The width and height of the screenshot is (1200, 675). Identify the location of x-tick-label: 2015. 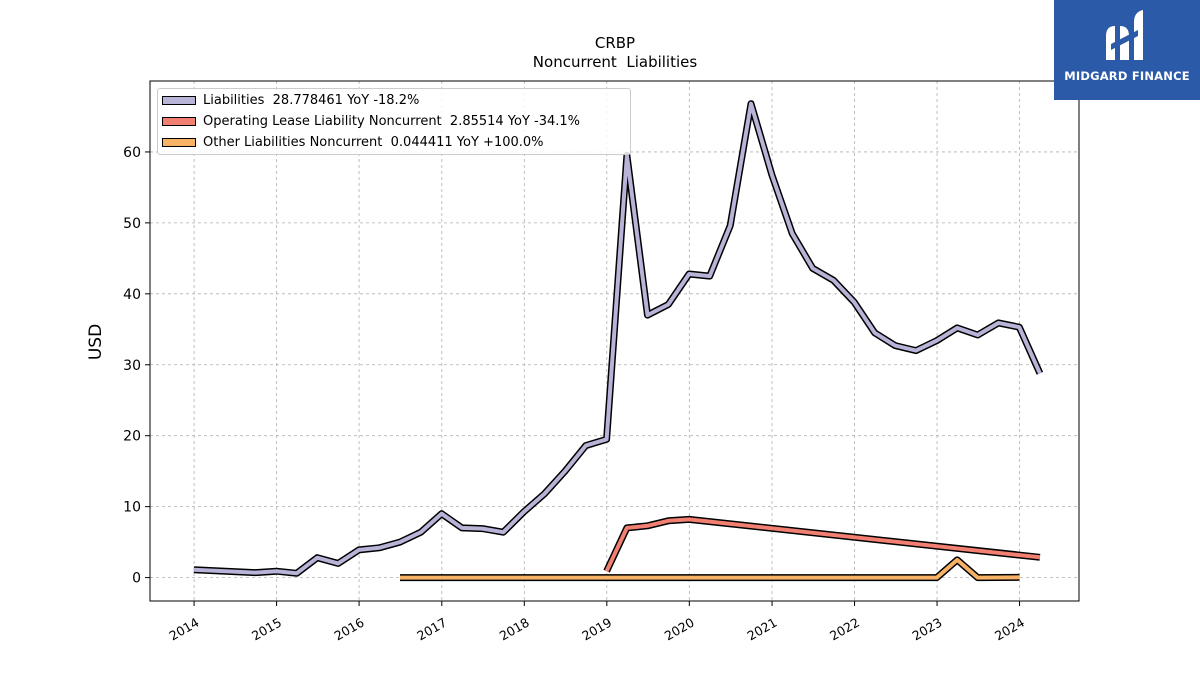
(266, 629).